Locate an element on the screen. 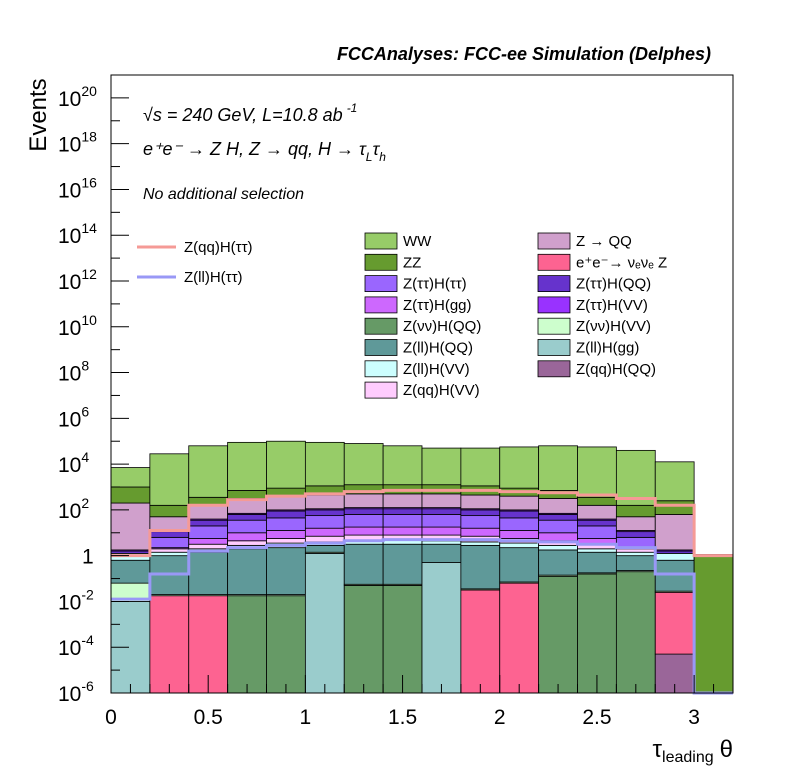 Image resolution: width=796 pixels, height=772 pixels. y-tick-label: 10⁴ is located at coordinates (73, 463).